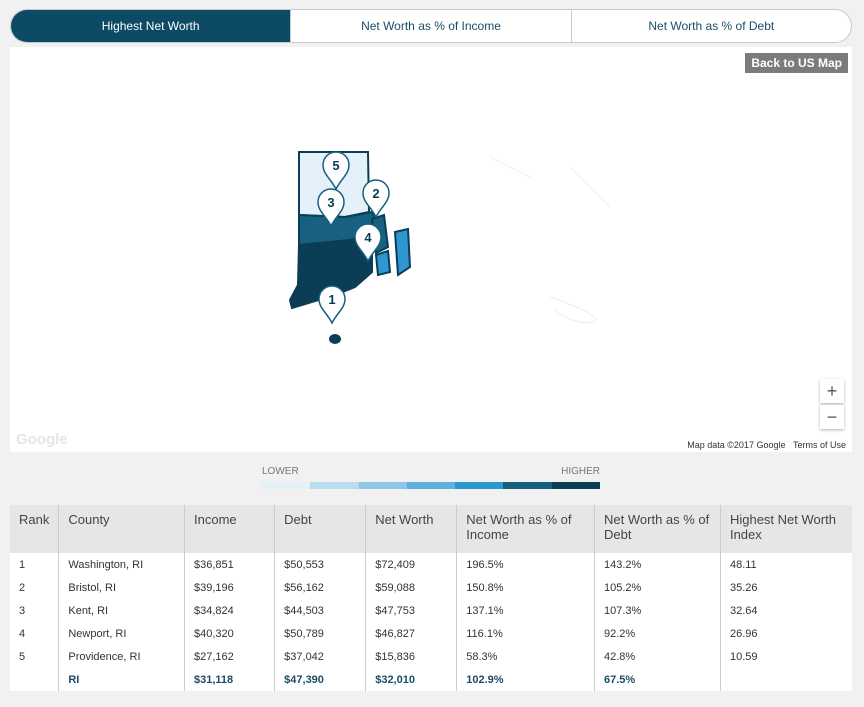 The image size is (864, 707). Describe the element at coordinates (229, 564) in the screenshot. I see `table-cell: $36,851` at that location.